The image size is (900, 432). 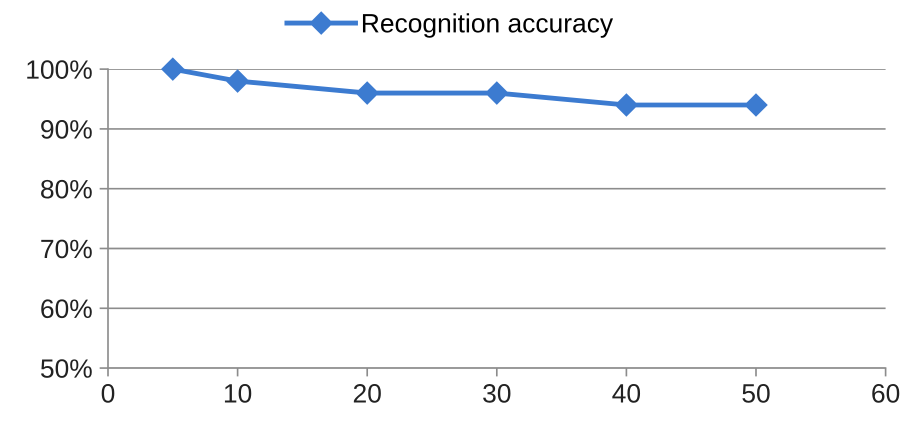 I want to click on y-tick-label: 70%, so click(x=66, y=249).